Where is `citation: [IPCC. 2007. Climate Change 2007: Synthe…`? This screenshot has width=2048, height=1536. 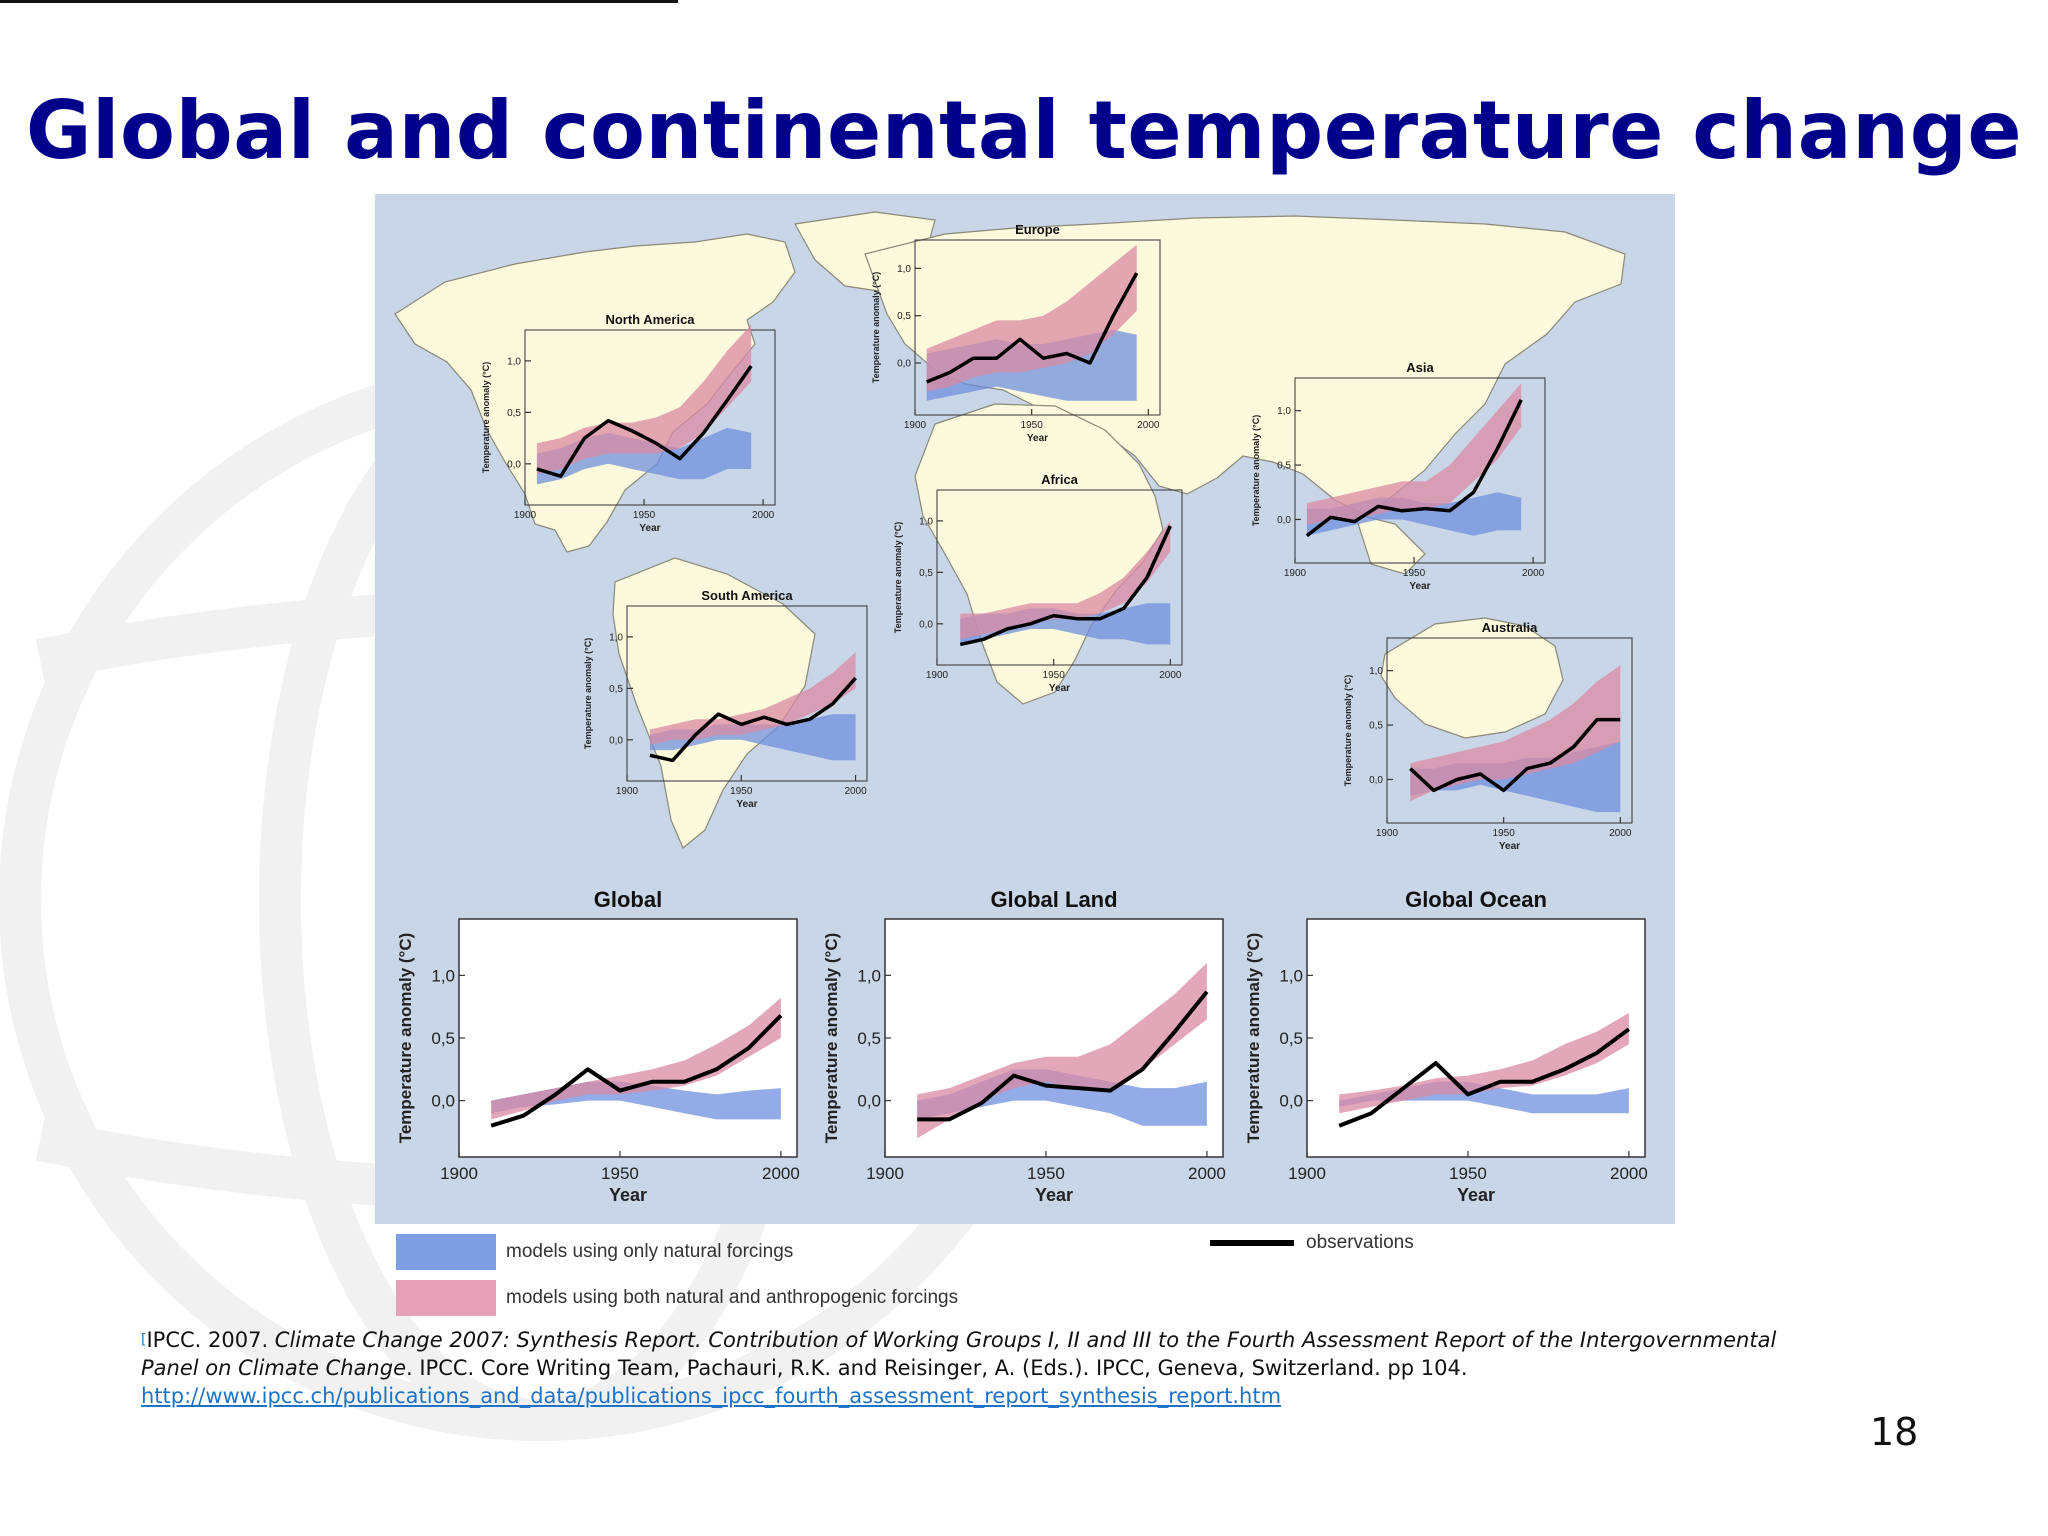 citation: [IPCC. 2007. Climate Change 2007: Synthe… is located at coordinates (961, 1368).